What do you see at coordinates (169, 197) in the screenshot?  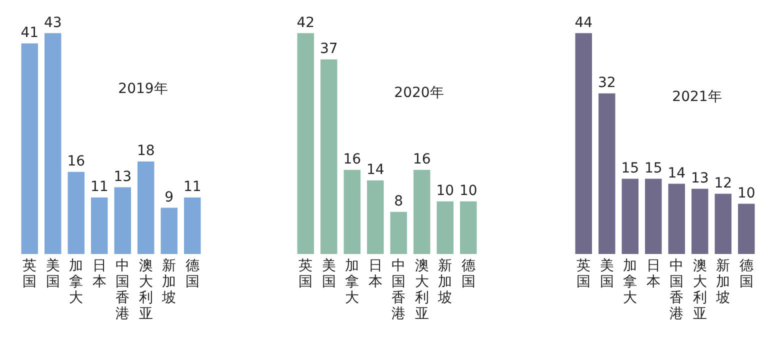 I see `data-label: 9` at bounding box center [169, 197].